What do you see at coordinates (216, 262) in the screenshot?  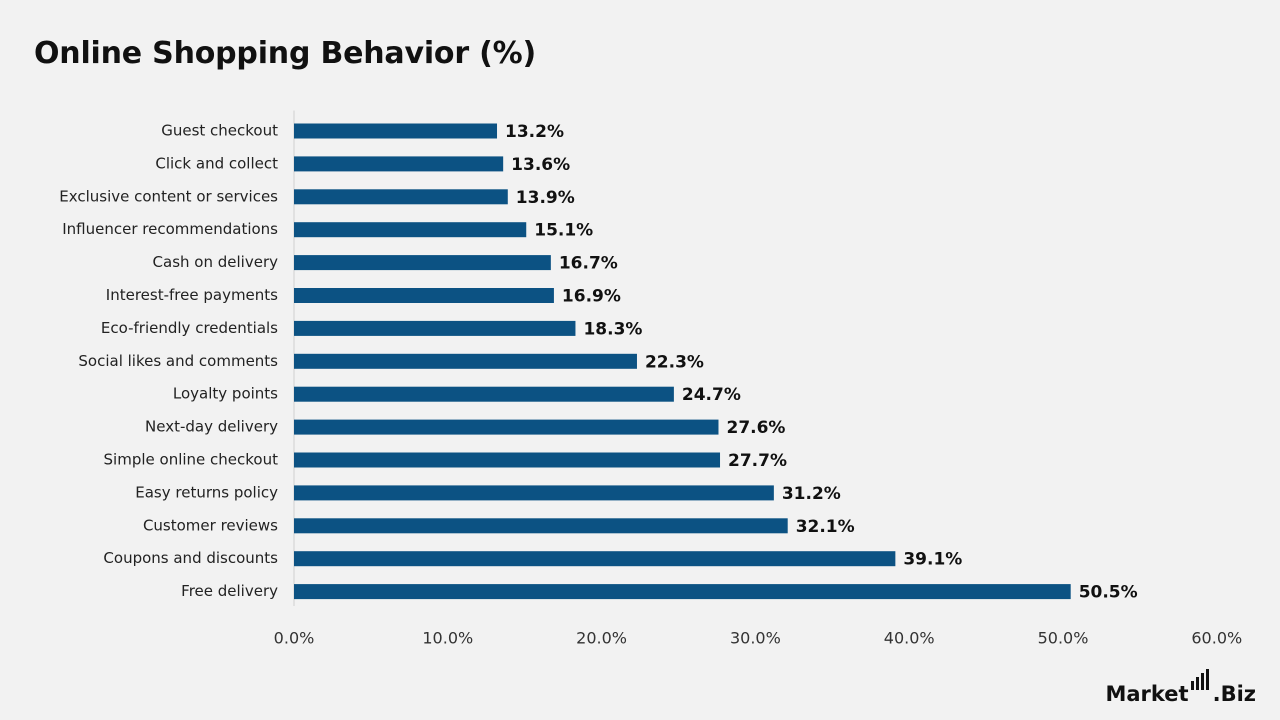 I see `category-label: Cash on delivery` at bounding box center [216, 262].